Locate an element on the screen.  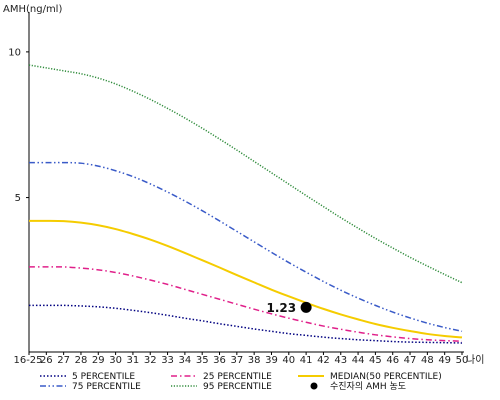
x-tick-label-16-25: 16-25 is located at coordinates (27, 360).